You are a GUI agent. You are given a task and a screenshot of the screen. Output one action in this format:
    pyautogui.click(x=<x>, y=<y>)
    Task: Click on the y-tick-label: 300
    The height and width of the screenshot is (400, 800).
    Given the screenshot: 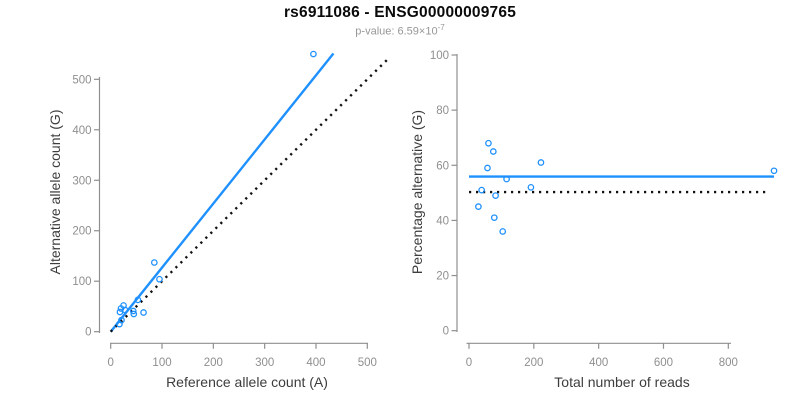 What is the action you would take?
    pyautogui.click(x=81, y=181)
    